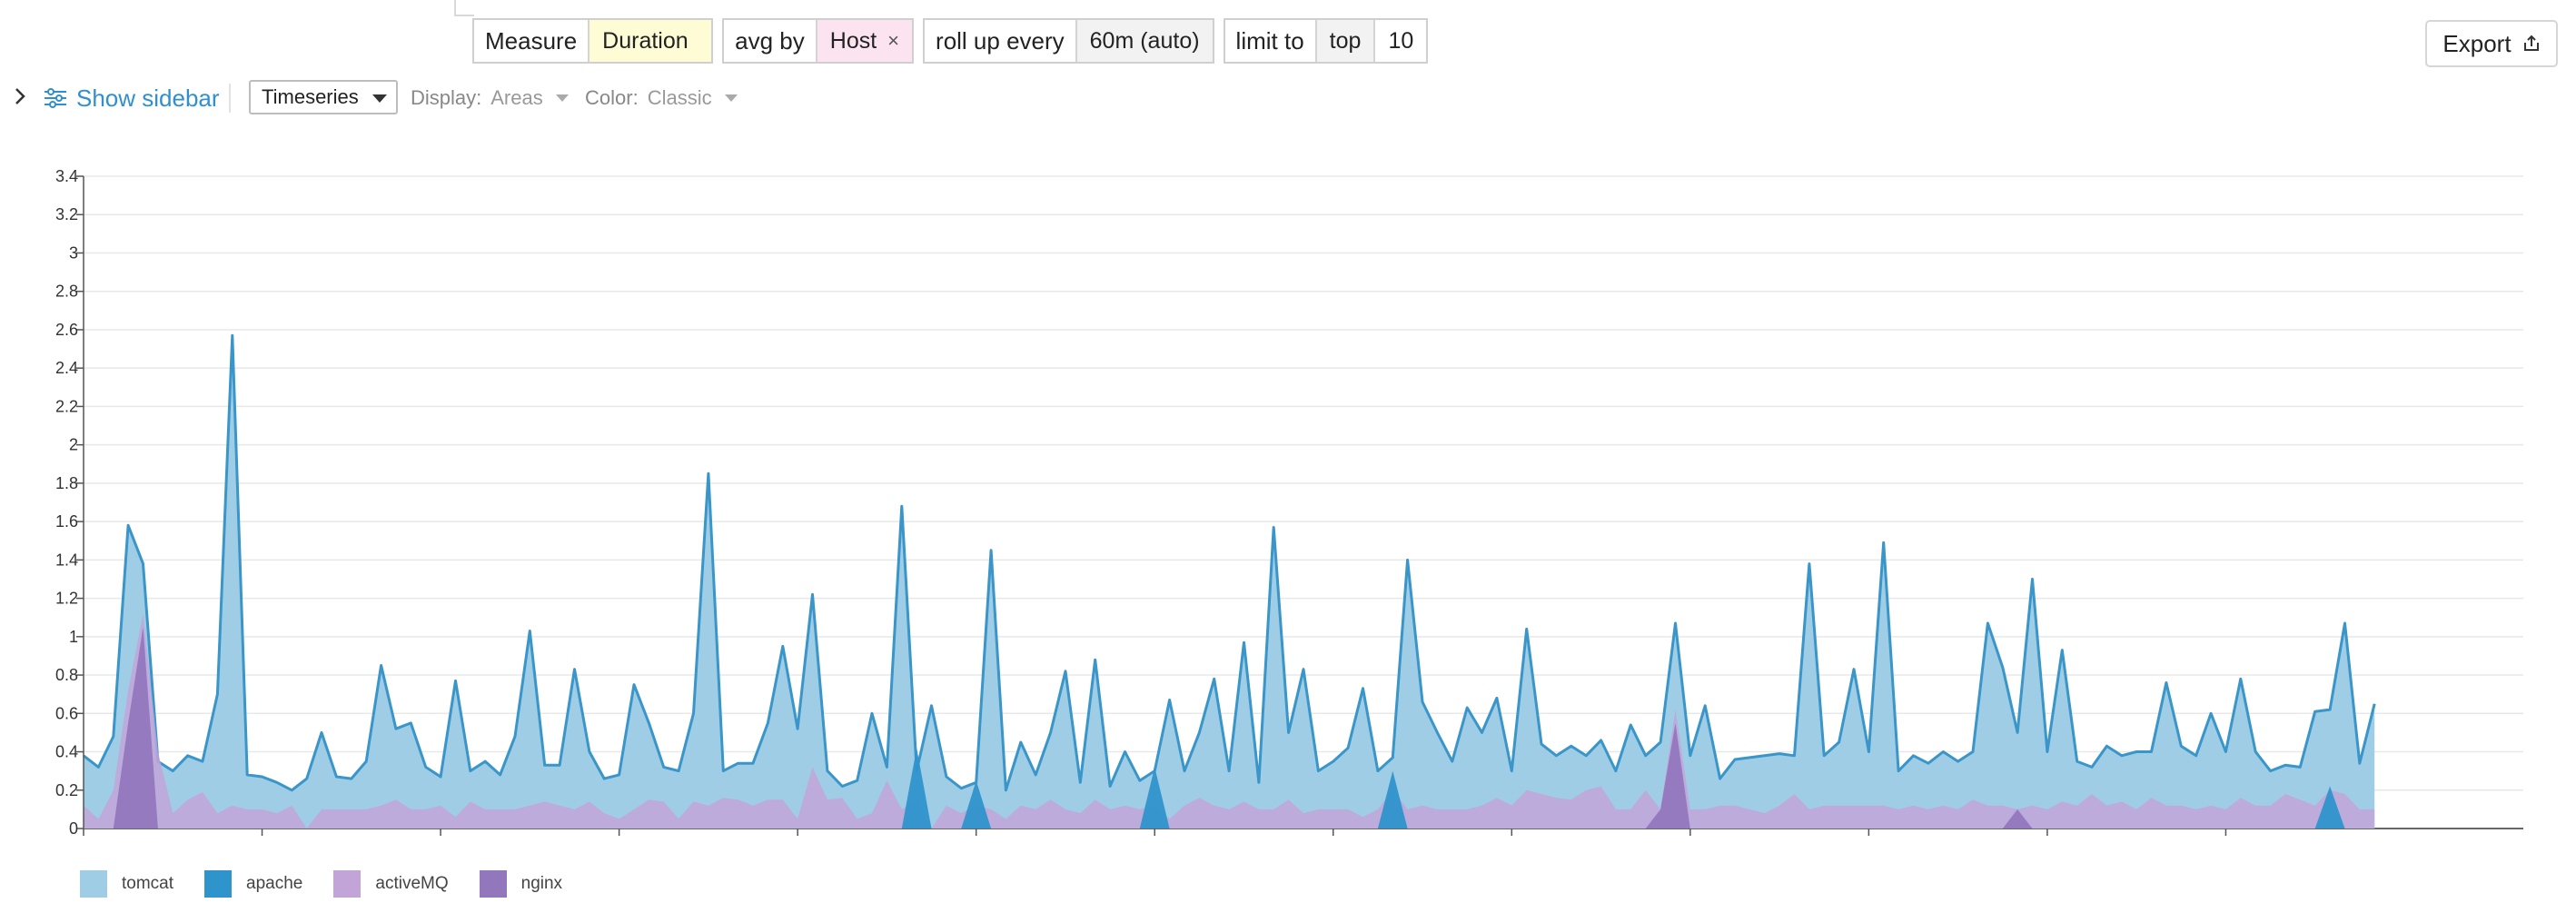 The image size is (2576, 923). Describe the element at coordinates (66, 292) in the screenshot. I see `y-tick-label: 2.8` at that location.